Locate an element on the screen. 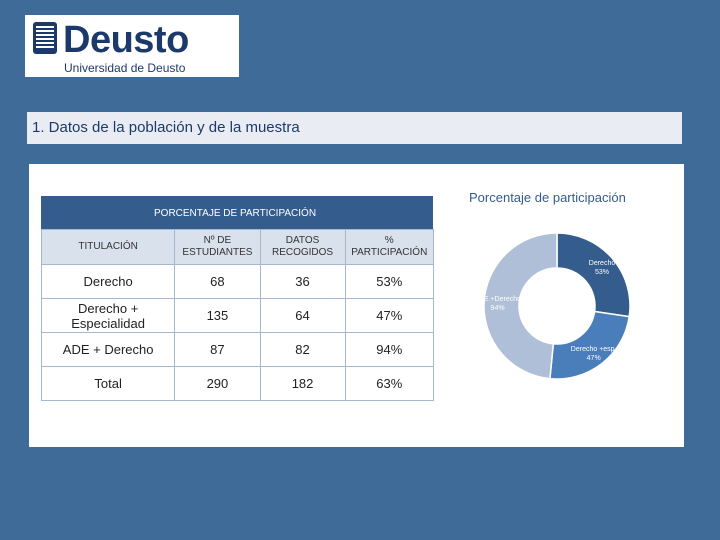  column-header: DATOS RECOGIDOS is located at coordinates (302, 247).